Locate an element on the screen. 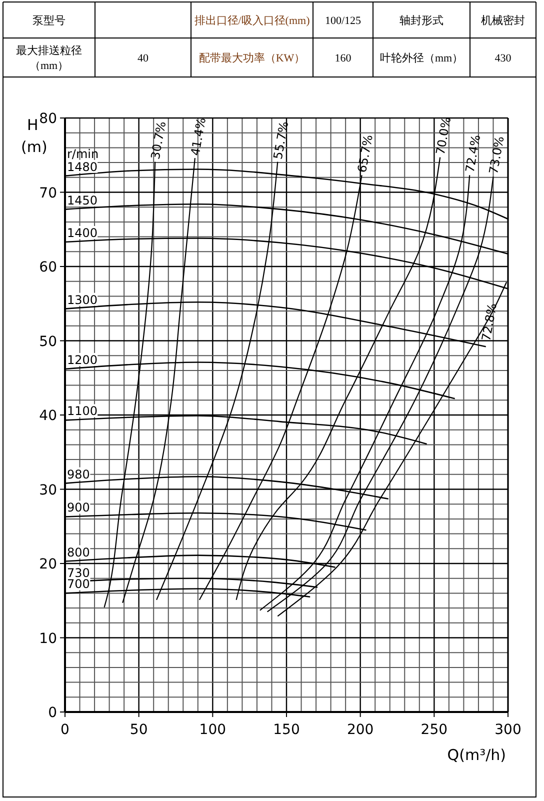  series-label: 900 is located at coordinates (78, 507).